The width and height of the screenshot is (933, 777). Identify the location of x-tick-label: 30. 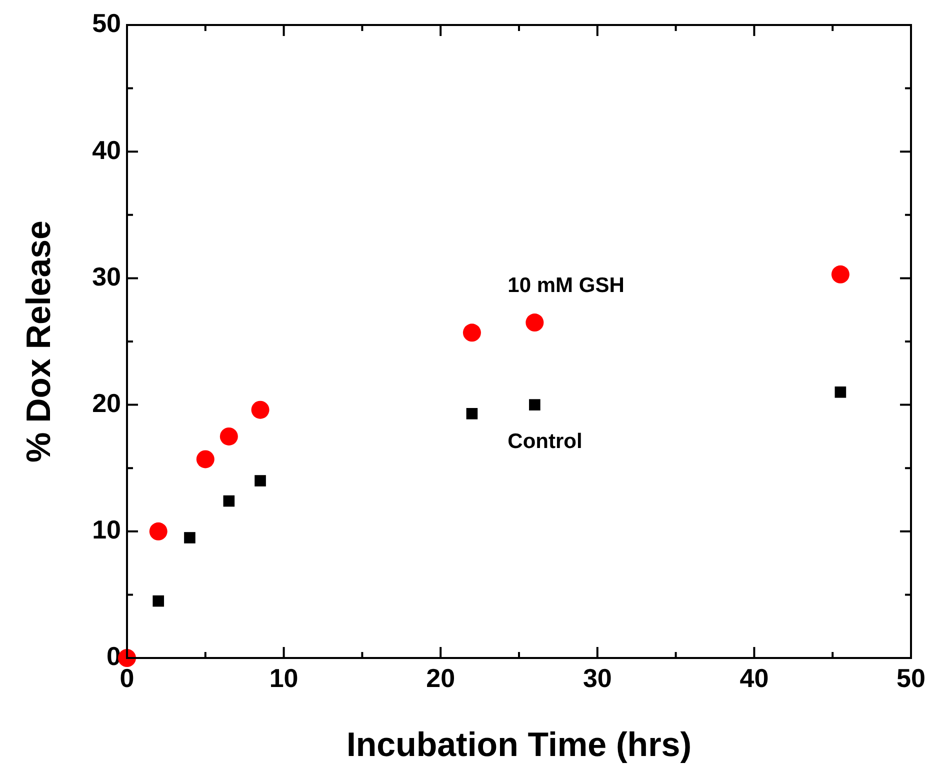
(597, 677).